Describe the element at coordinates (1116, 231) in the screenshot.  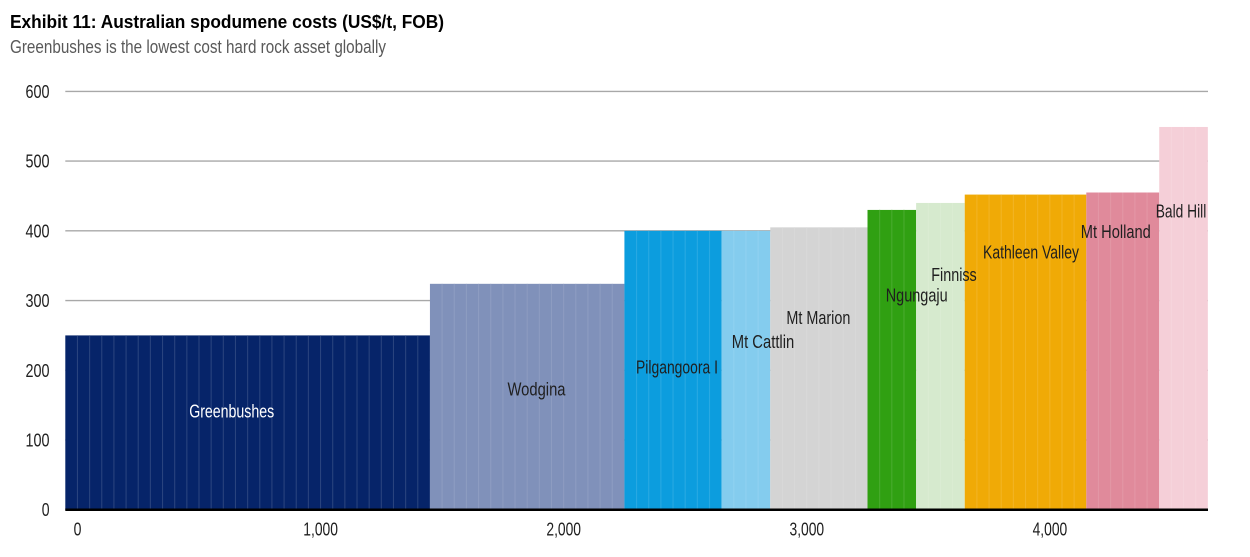
I see `svg-text: Mt Holland` at that location.